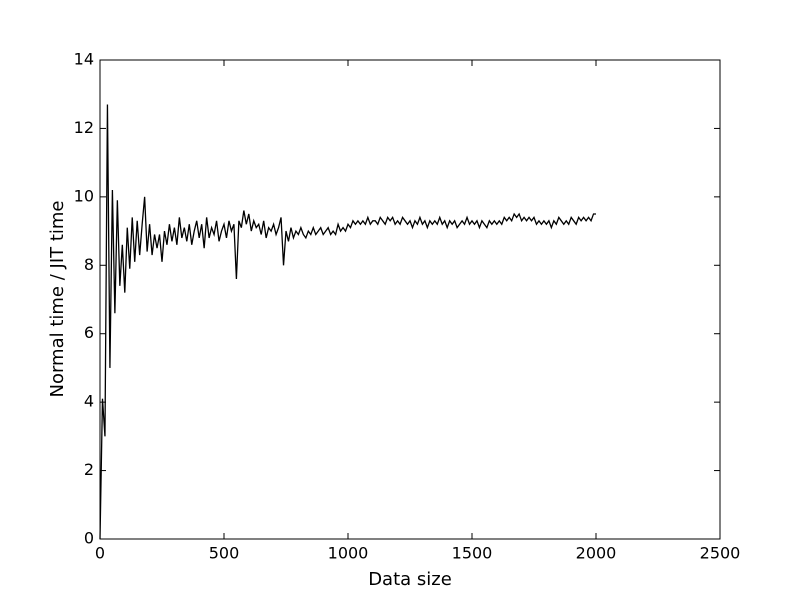 The width and height of the screenshot is (800, 600). Describe the element at coordinates (84, 59) in the screenshot. I see `y-tick-label: 14` at that location.